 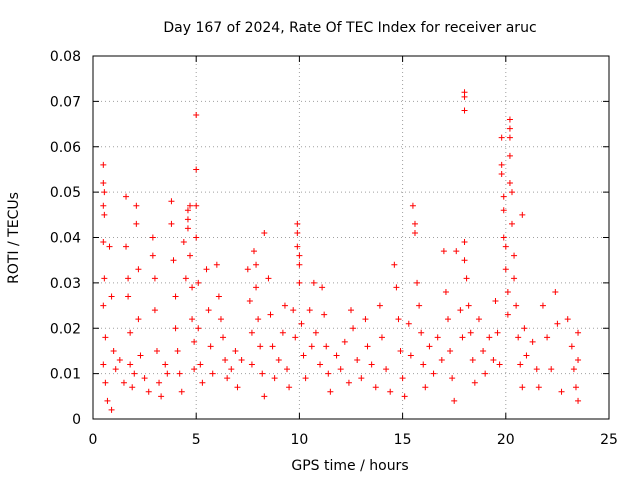 I want to click on y-tick-label: 0.07, so click(x=65, y=102).